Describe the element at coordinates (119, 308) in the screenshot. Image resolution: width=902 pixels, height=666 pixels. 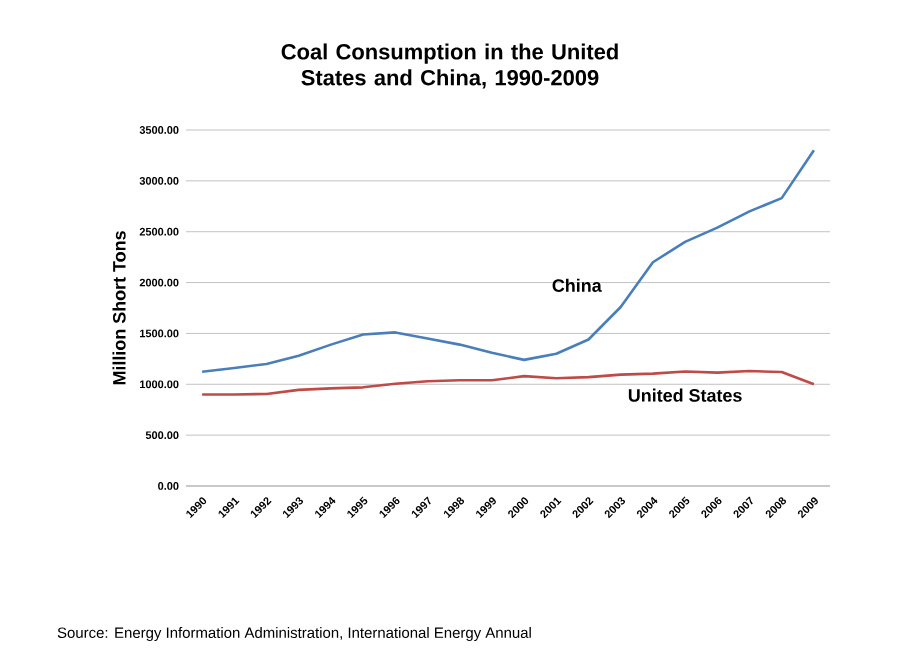
I see `y-axis-title: Million Short Tons` at that location.